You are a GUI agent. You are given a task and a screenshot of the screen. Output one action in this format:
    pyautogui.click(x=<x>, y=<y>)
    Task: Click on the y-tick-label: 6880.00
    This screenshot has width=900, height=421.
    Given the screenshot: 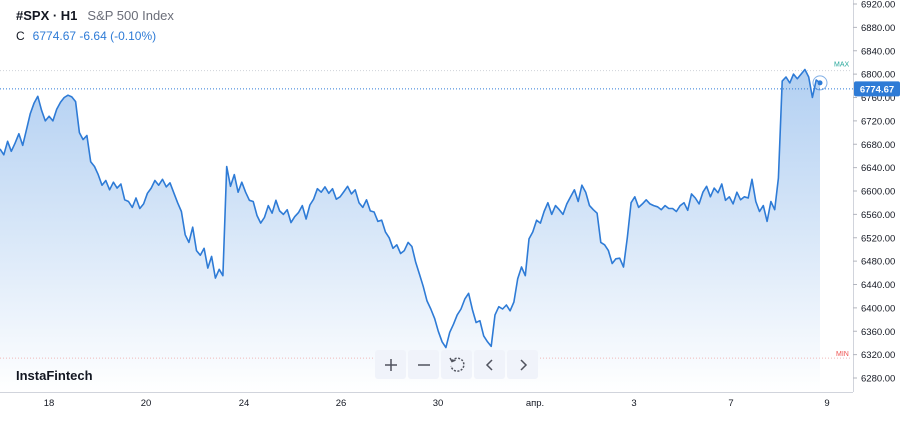 What is the action you would take?
    pyautogui.click(x=878, y=28)
    